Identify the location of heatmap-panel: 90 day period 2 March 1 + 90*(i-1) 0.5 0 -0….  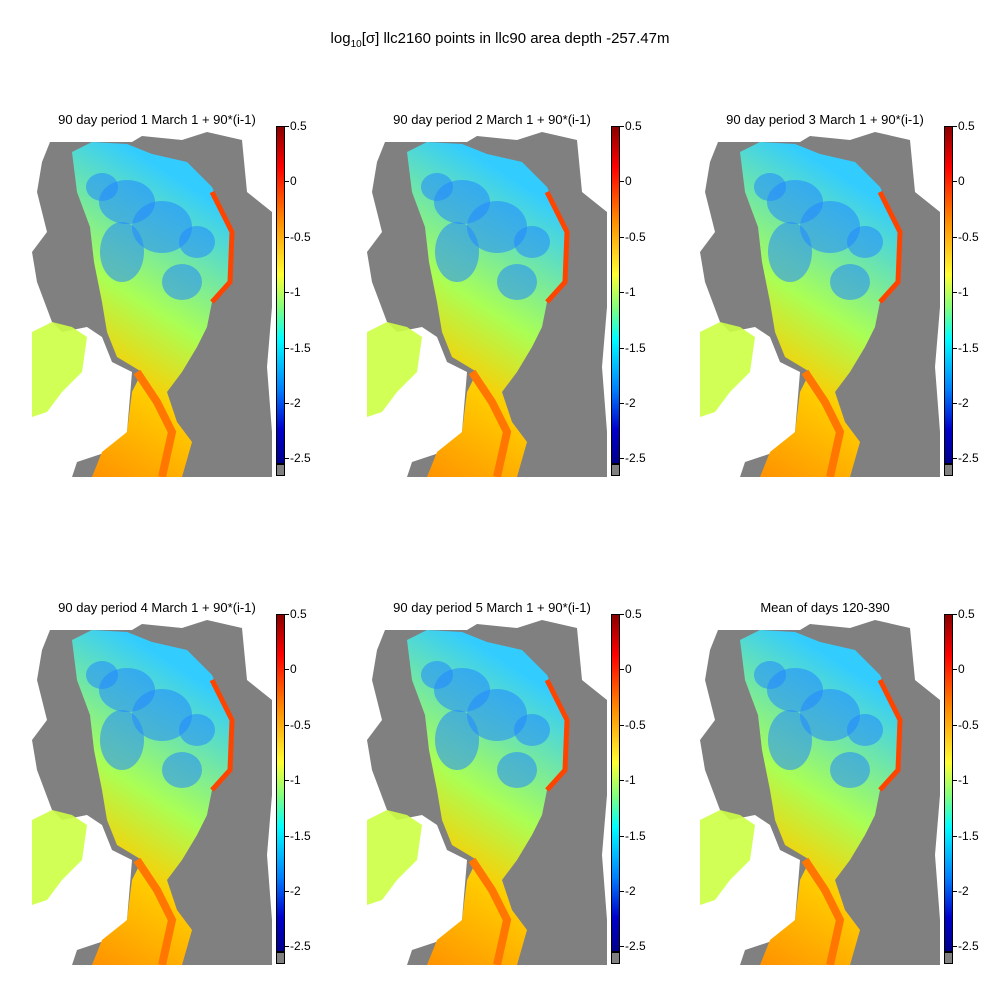
(522, 297).